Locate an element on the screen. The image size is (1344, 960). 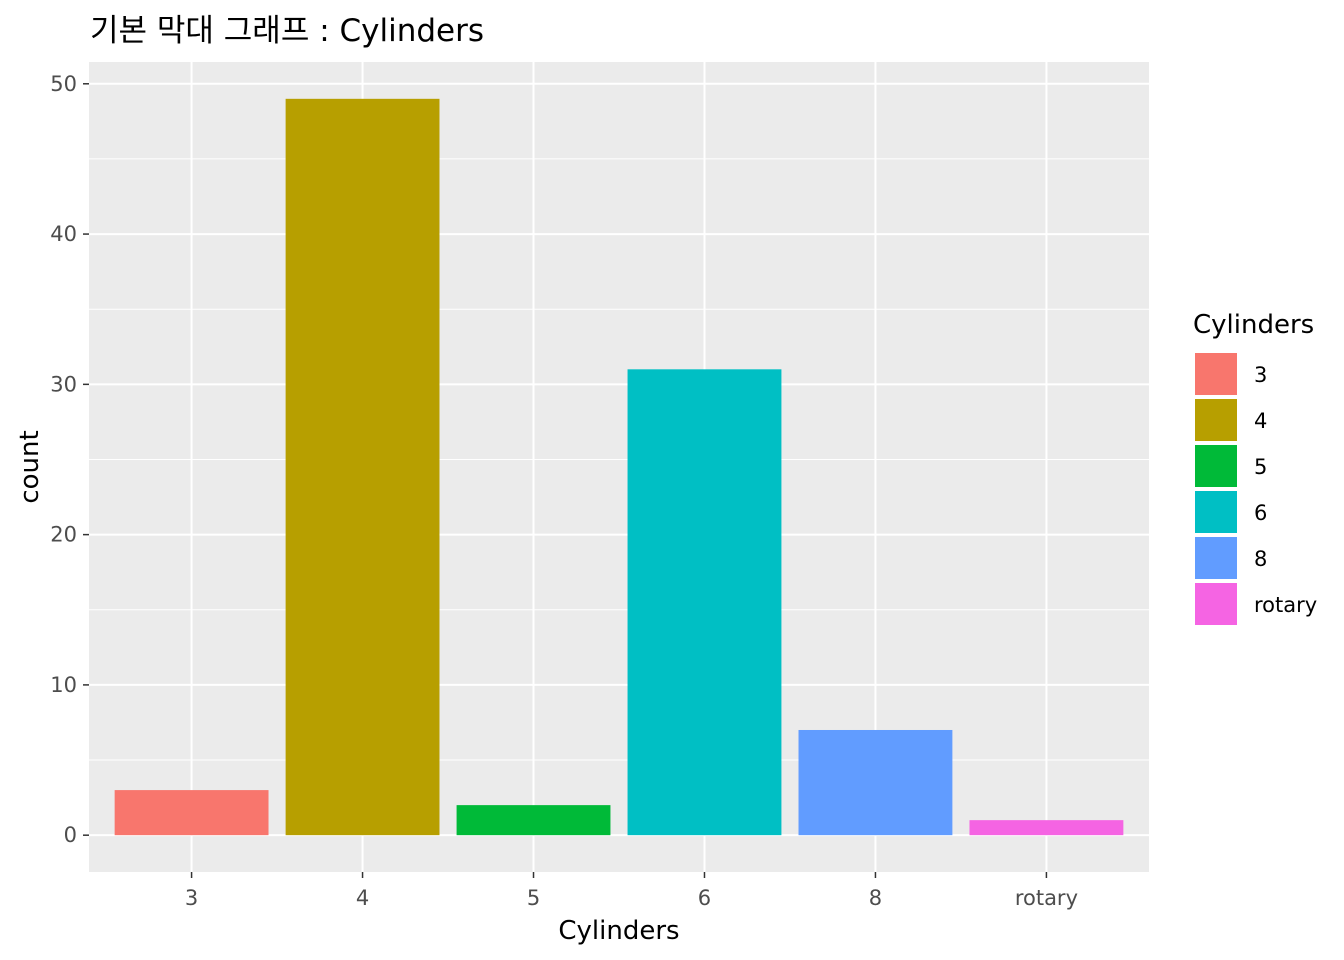
y-tick-label: 30 is located at coordinates (63, 384).